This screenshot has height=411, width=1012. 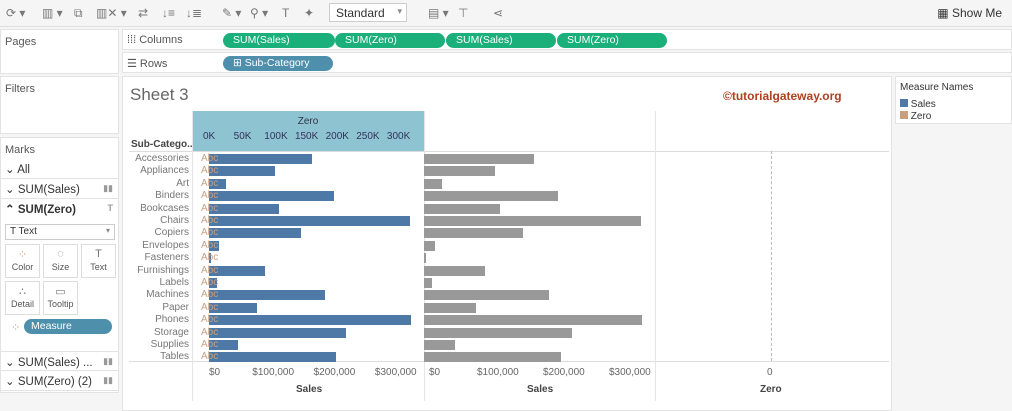 I want to click on marks-sum-zero-2: ⌄ SUM(Zero) (2) ▮▮, so click(x=60, y=381).